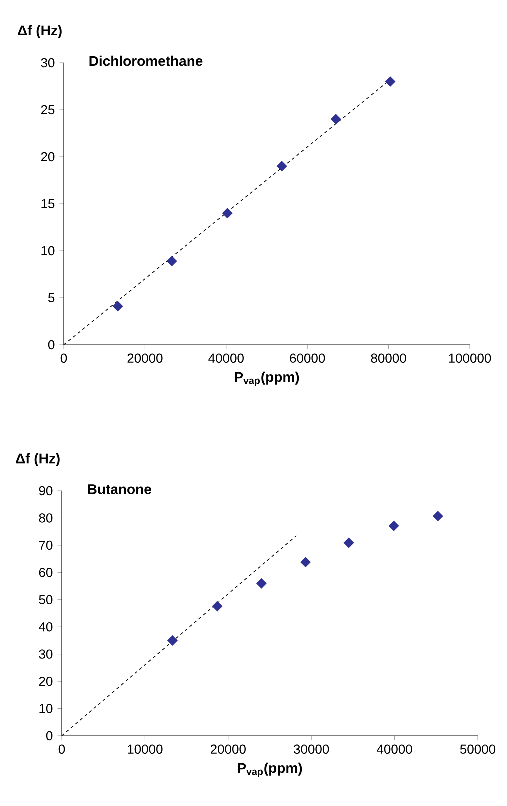 This screenshot has width=507, height=806. I want to click on x-tick-label: 80000, so click(388, 358).